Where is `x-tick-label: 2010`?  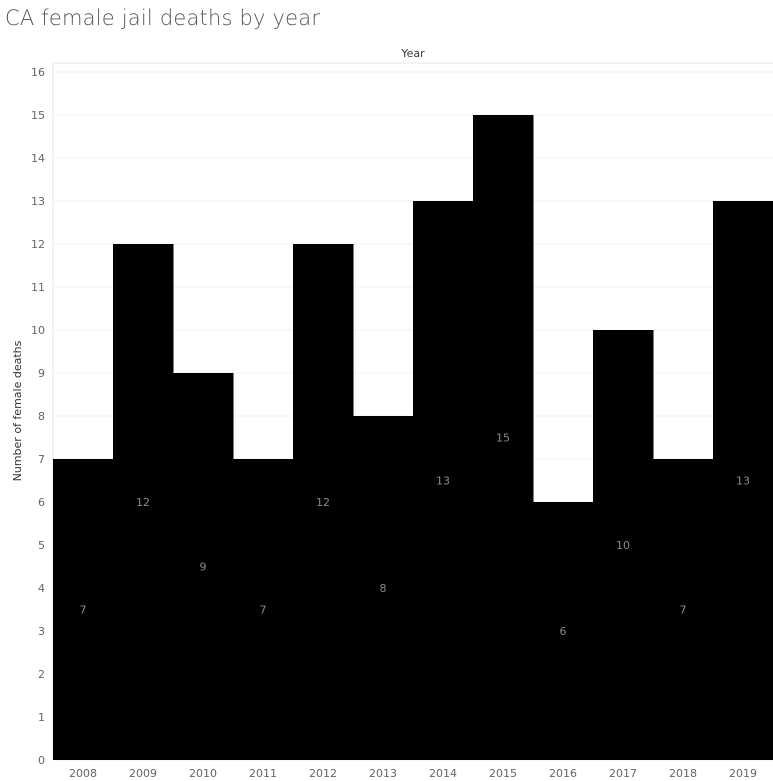
x-tick-label: 2010 is located at coordinates (203, 773).